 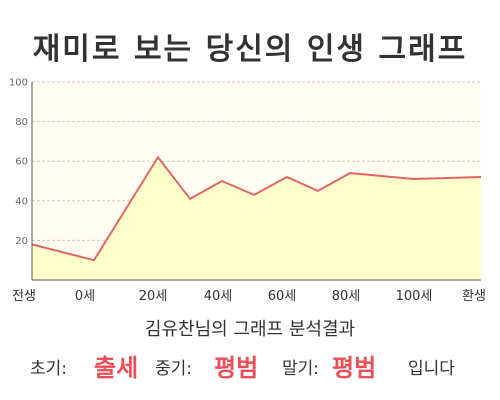 I want to click on y-tick-label: 40, so click(x=21, y=201).